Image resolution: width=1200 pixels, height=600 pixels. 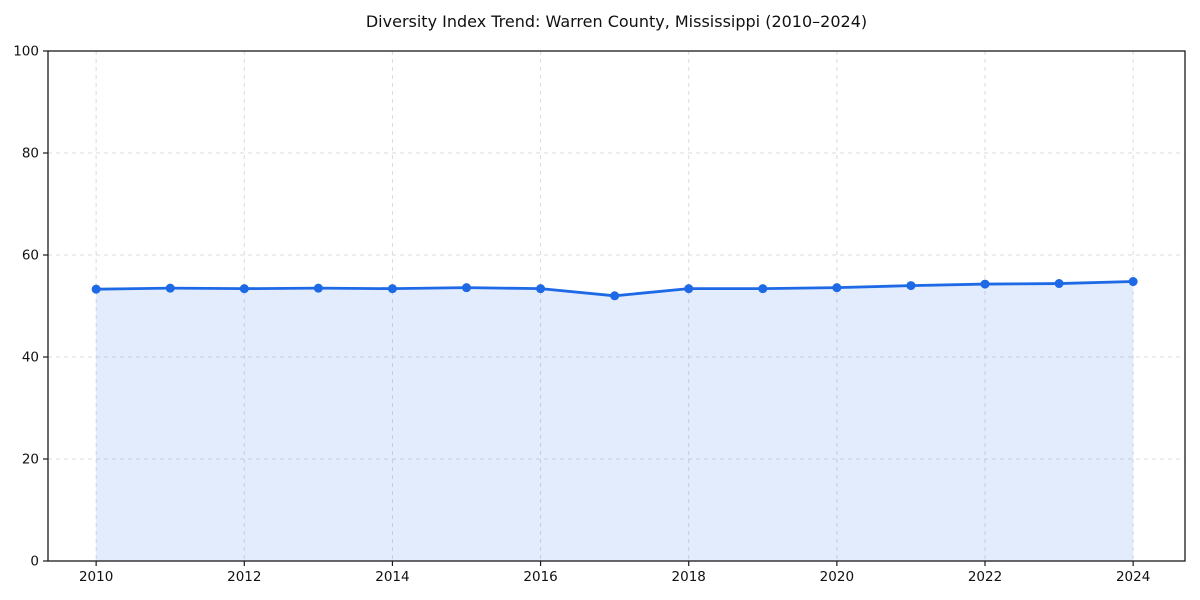 I want to click on x-tick-label: 2020, so click(x=837, y=577).